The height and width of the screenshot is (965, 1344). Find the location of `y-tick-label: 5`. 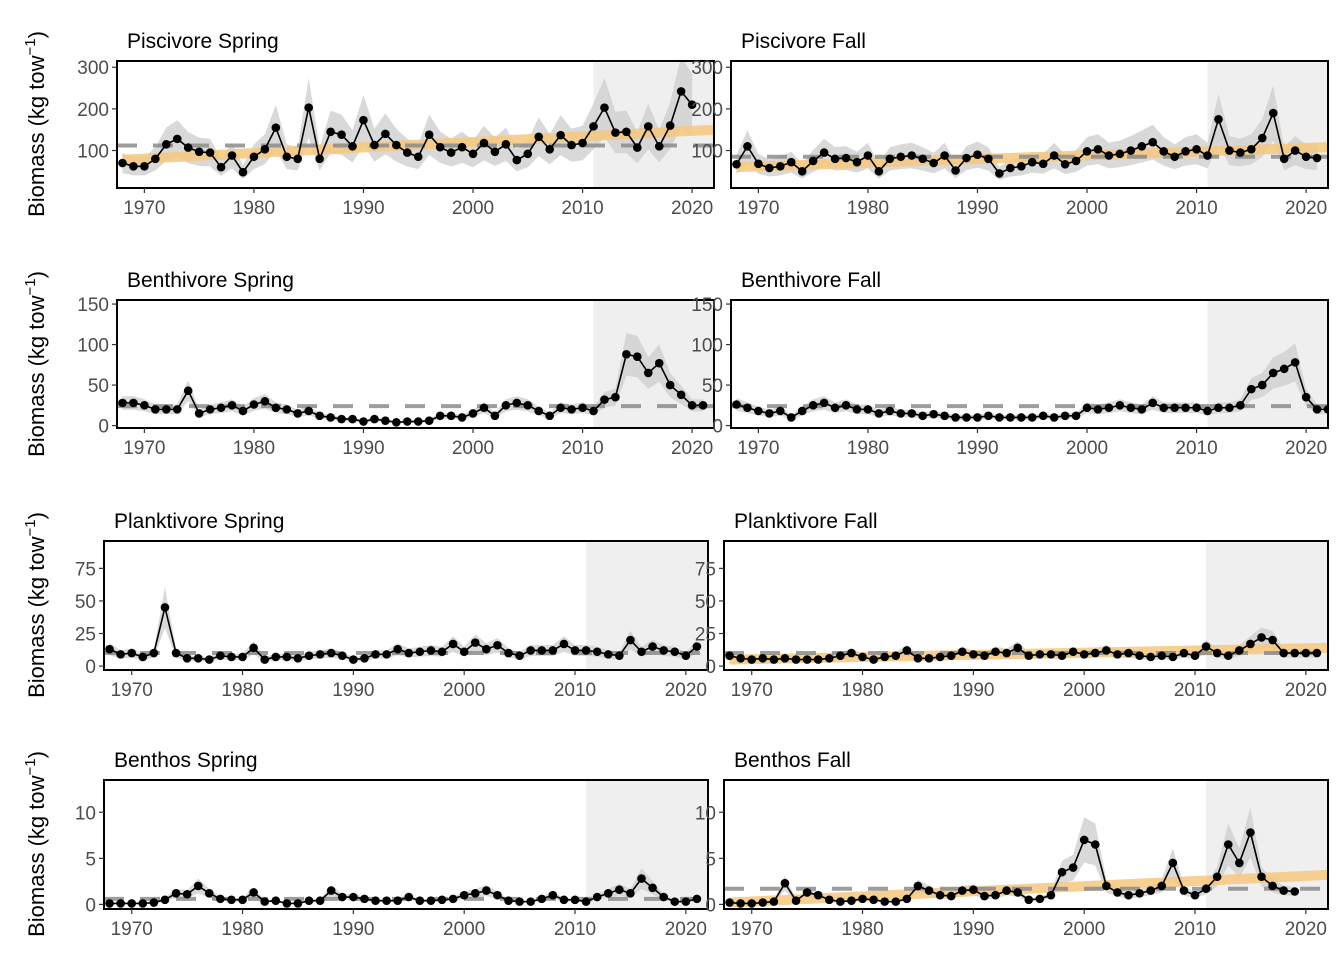

y-tick-label: 5 is located at coordinates (90, 859).